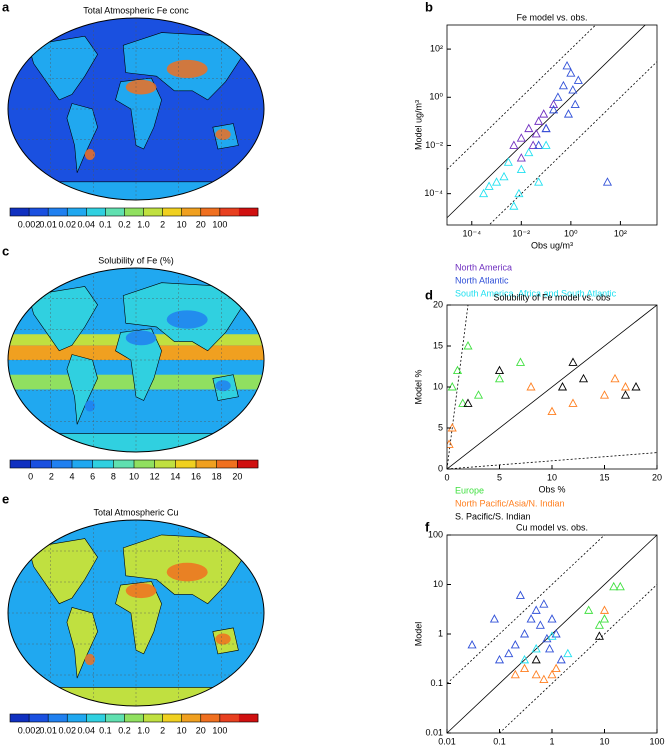 The image size is (671, 750). I want to click on legend-entry: North Atlantic, so click(482, 280).